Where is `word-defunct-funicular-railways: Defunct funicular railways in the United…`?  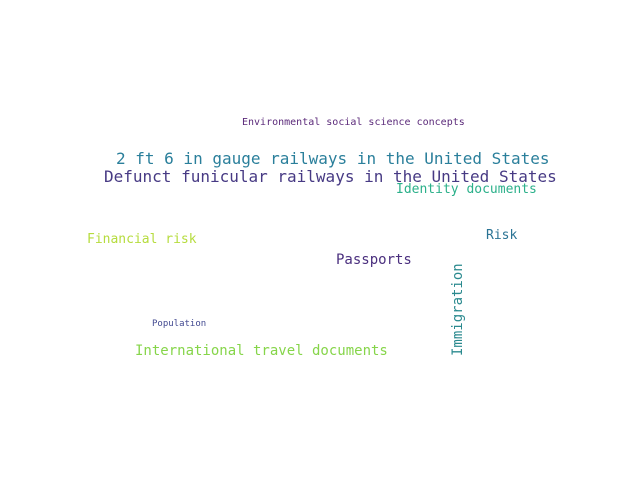
word-defunct-funicular-railways: Defunct funicular railways in the United… is located at coordinates (330, 176).